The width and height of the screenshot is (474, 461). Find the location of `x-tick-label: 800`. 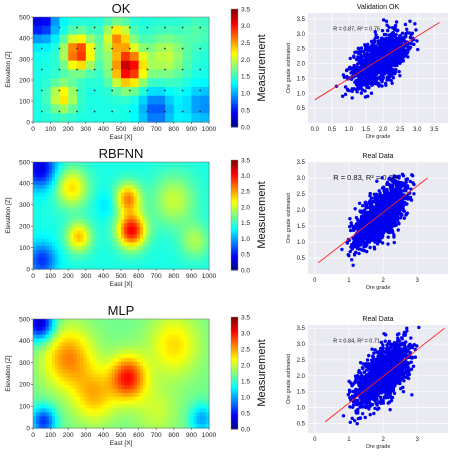

x-tick-label: 800 is located at coordinates (173, 129).